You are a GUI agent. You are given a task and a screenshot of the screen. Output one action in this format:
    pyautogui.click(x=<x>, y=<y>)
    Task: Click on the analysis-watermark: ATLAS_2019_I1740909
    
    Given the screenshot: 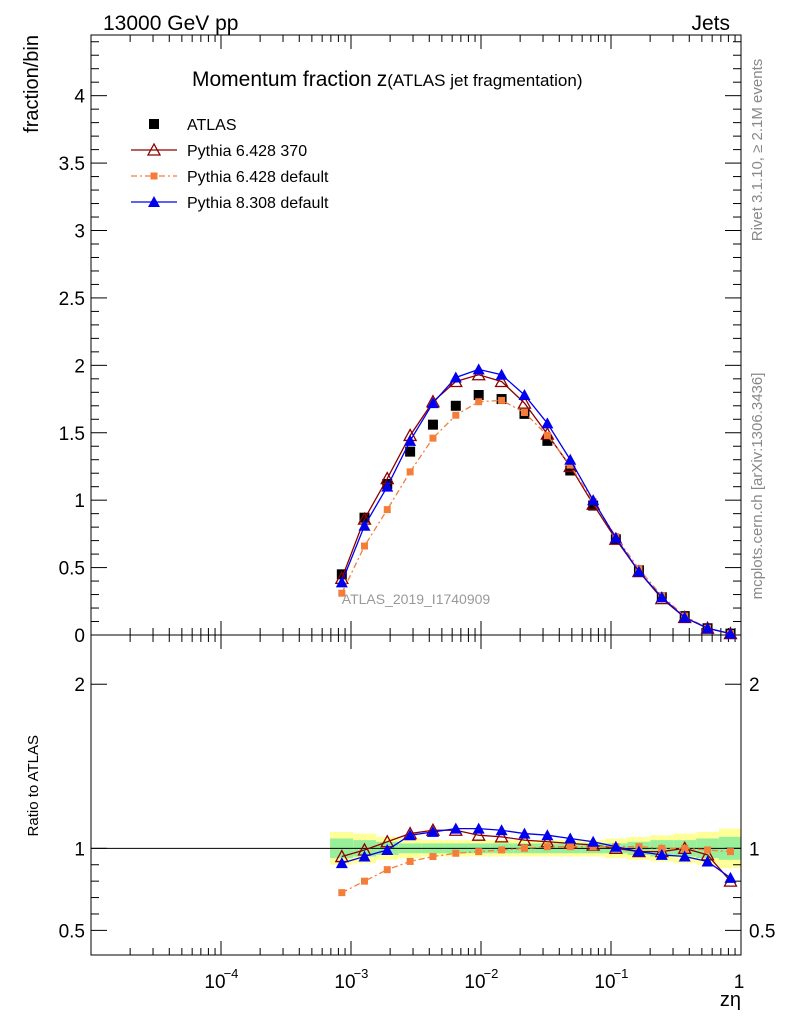 What is the action you would take?
    pyautogui.click(x=416, y=599)
    